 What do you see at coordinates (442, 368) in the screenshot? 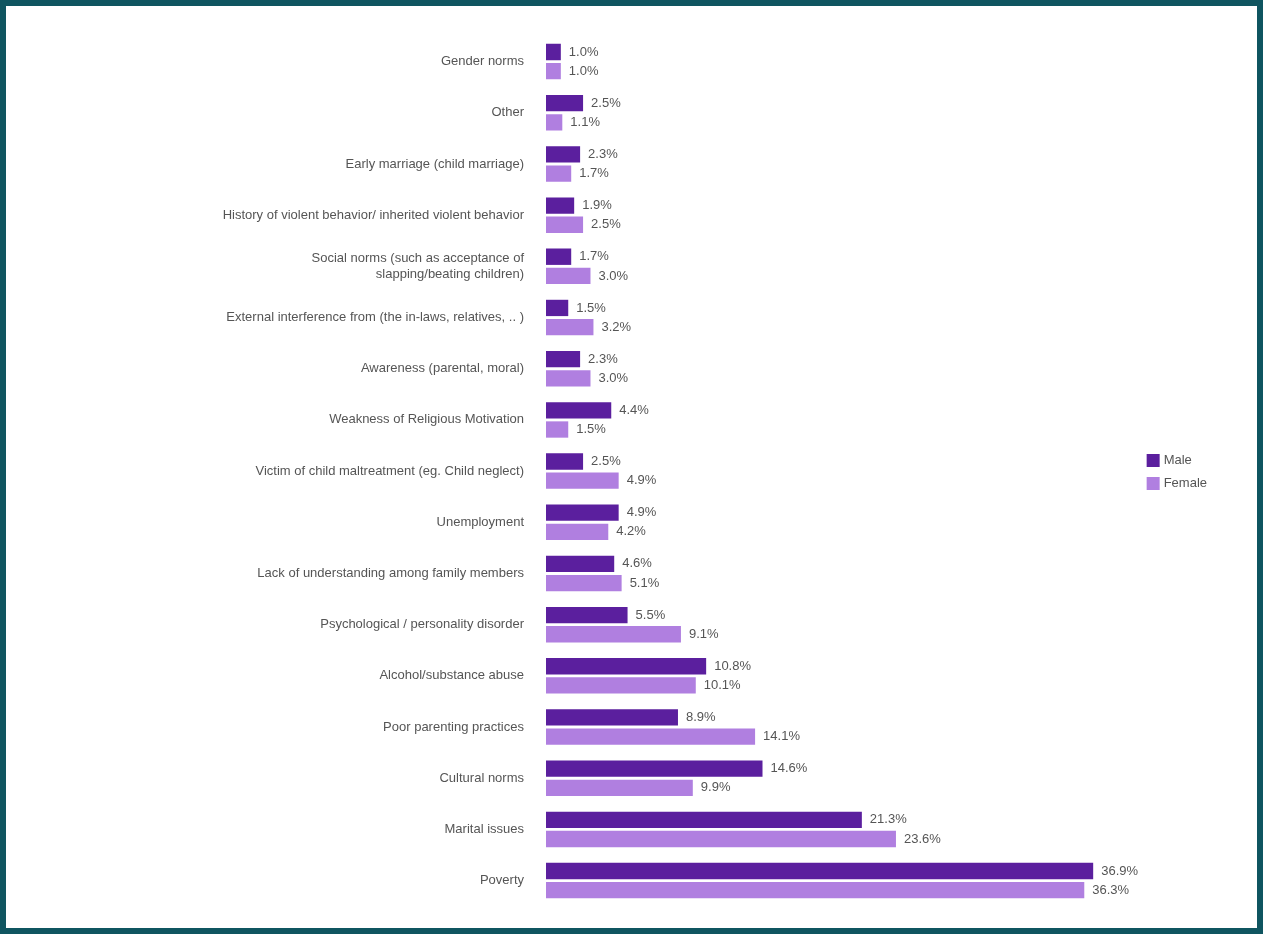
I see `y-tick-label: Awareness (parental, moral)` at bounding box center [442, 368].